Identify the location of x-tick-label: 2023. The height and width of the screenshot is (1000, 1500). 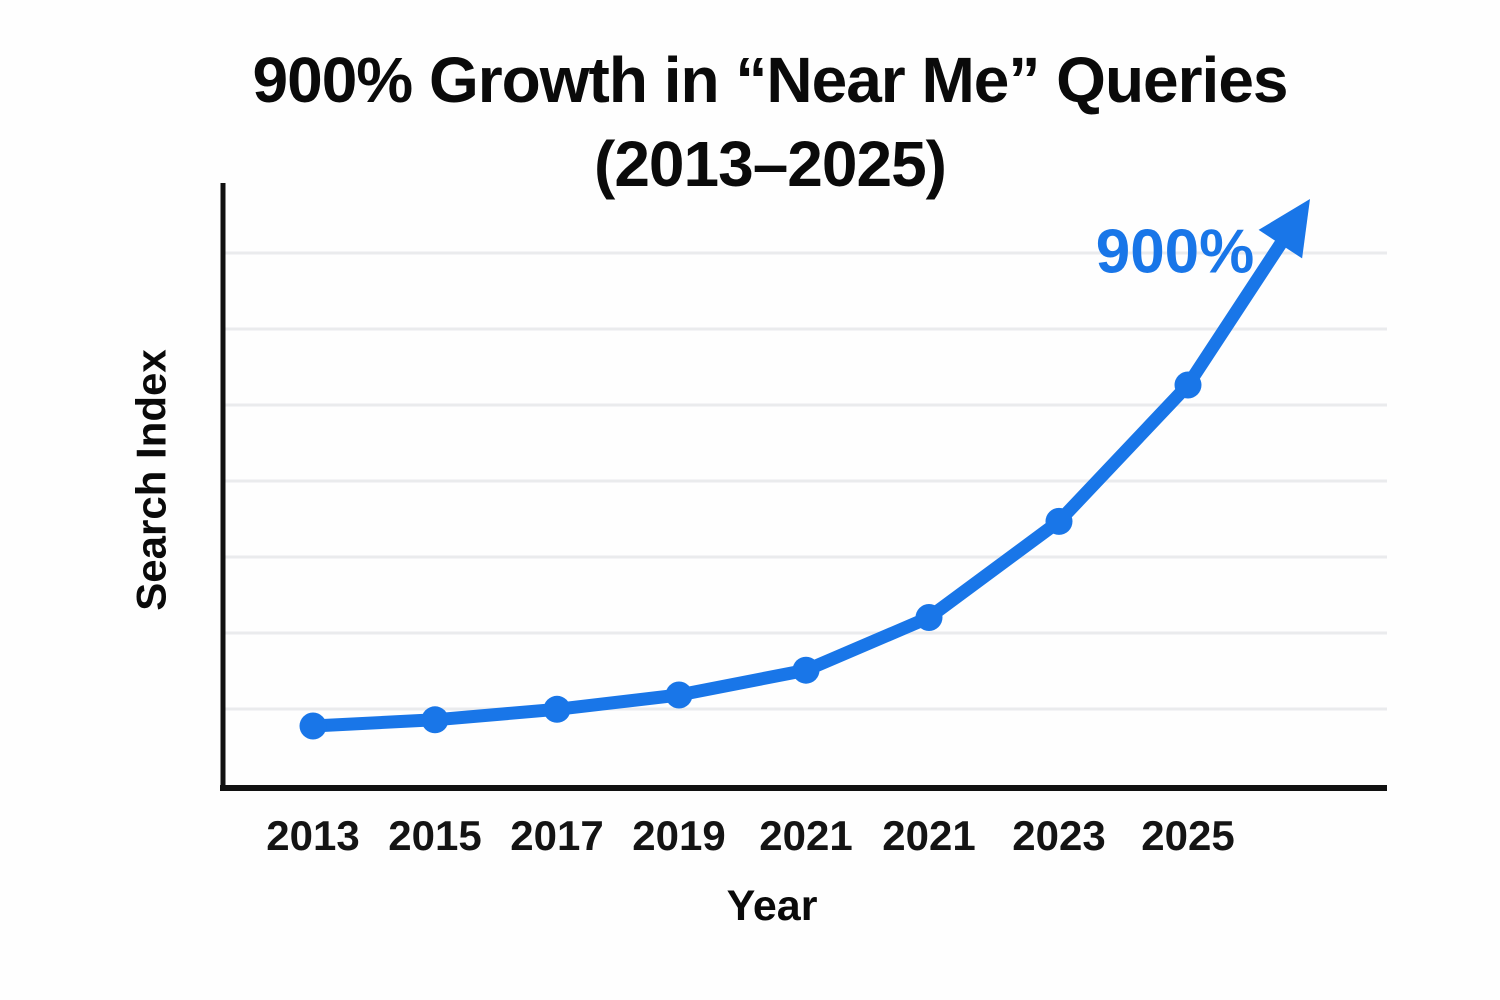
(1059, 835).